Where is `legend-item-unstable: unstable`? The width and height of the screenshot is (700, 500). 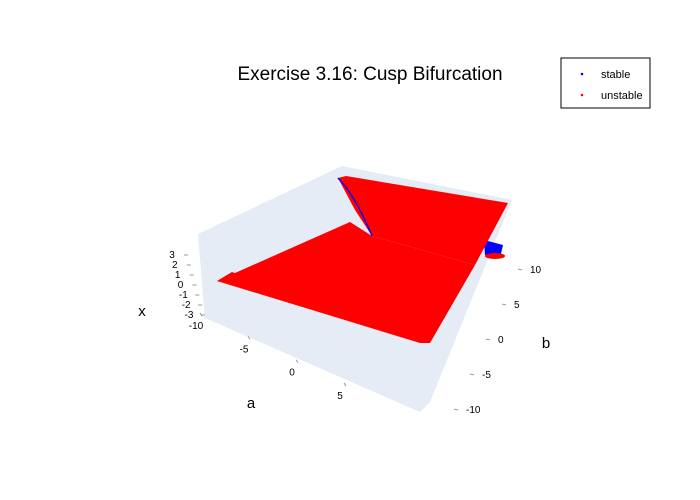
legend-item-unstable: unstable is located at coordinates (611, 96).